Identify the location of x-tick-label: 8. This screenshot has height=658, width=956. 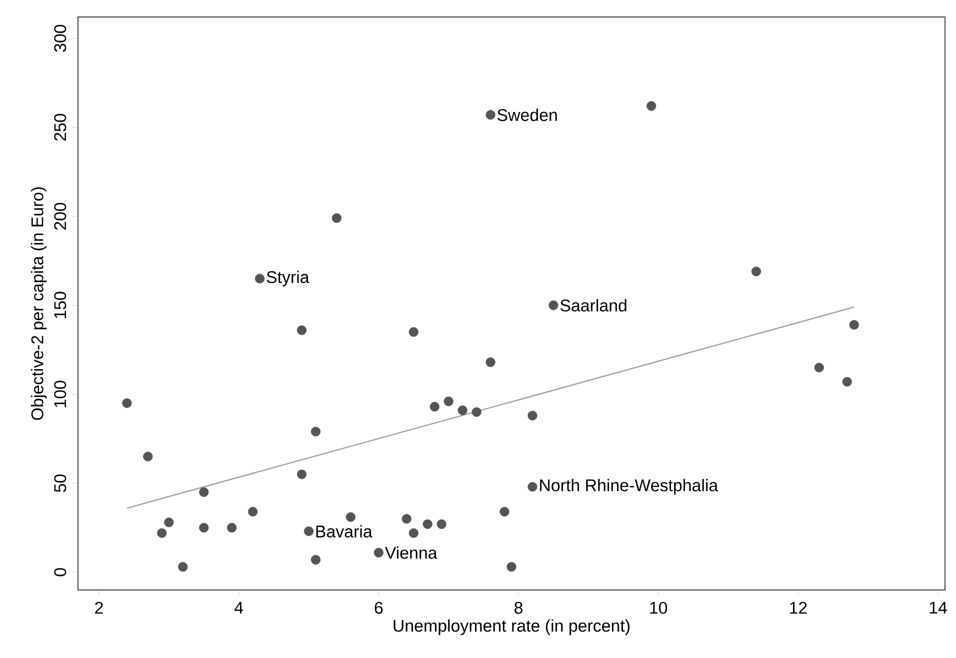
(518, 608).